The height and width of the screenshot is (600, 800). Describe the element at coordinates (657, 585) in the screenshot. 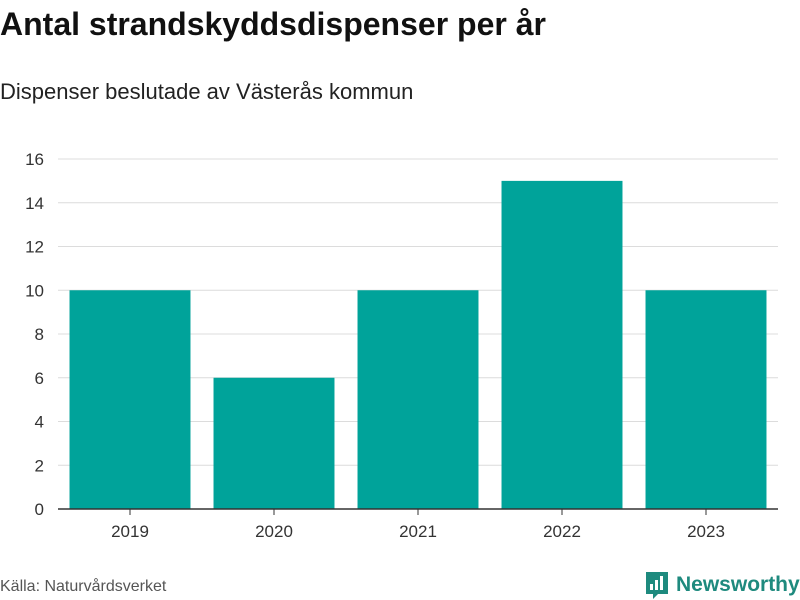

I see `newsworthy-logo-icon` at that location.